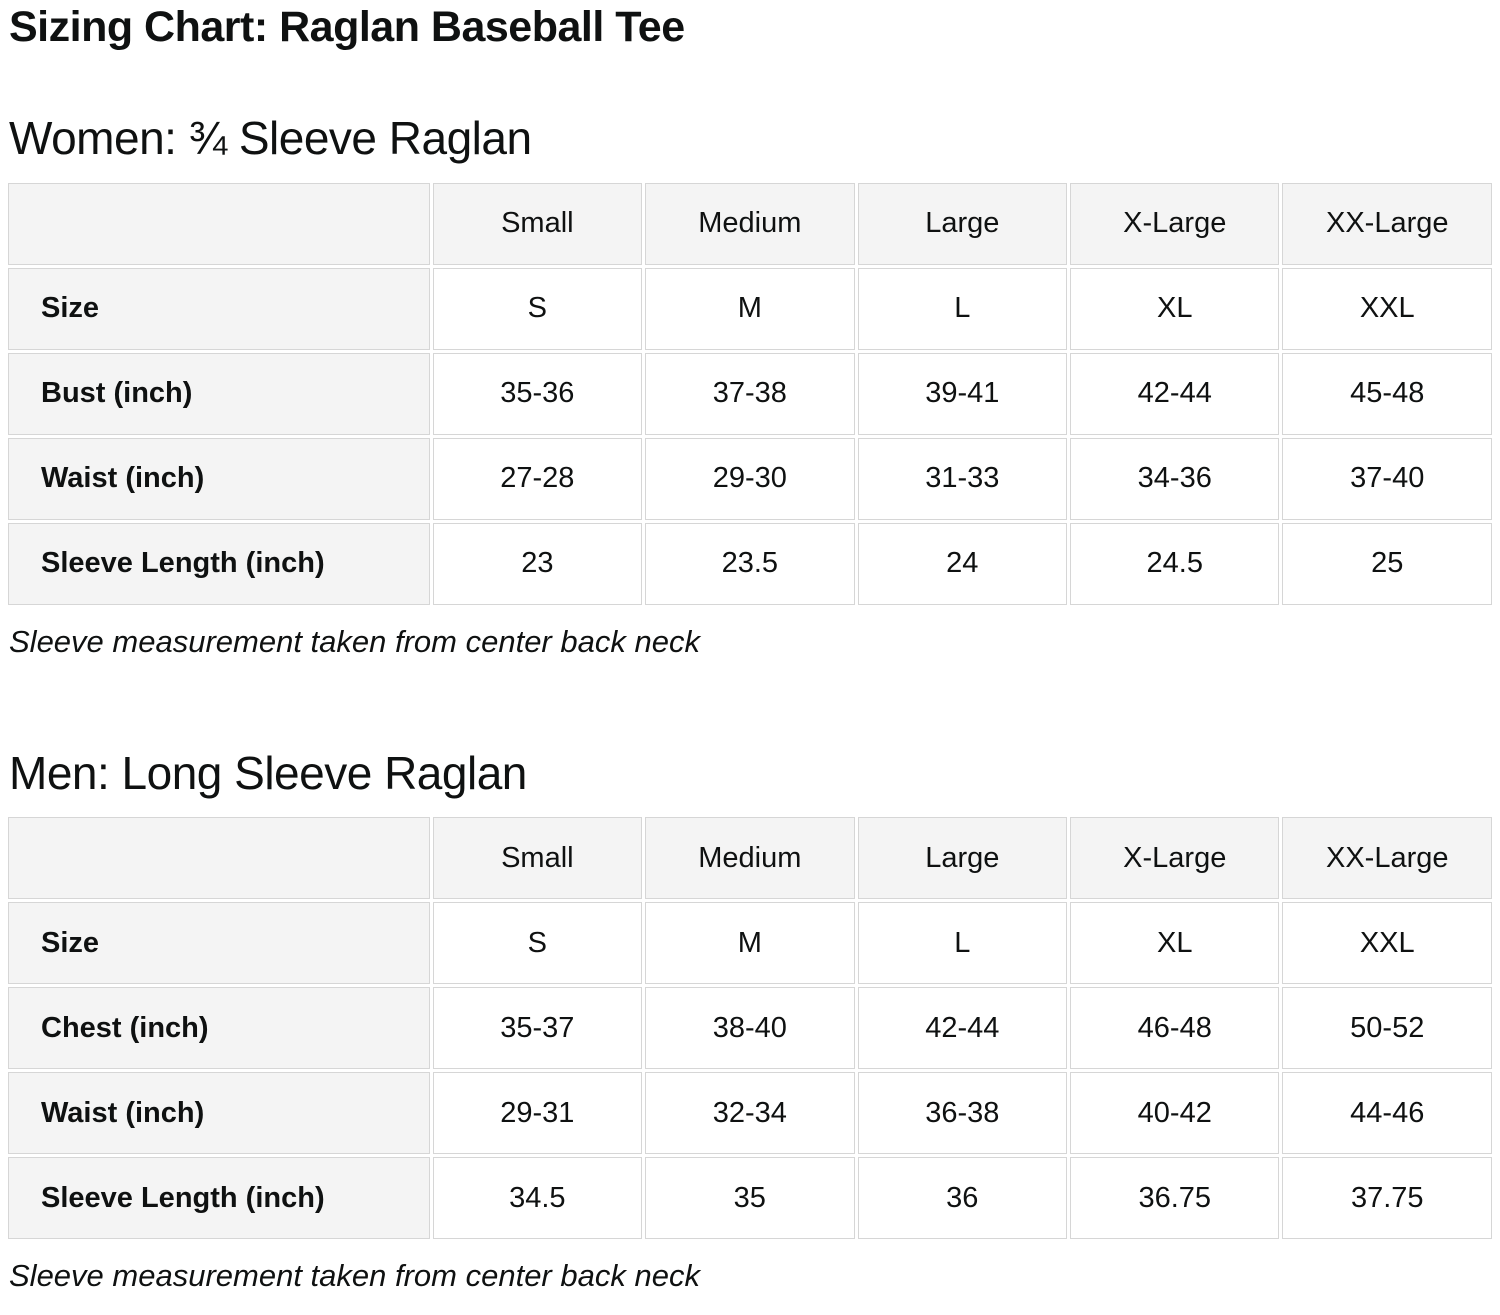 The height and width of the screenshot is (1315, 1500). I want to click on table-cell: 35, so click(750, 1198).